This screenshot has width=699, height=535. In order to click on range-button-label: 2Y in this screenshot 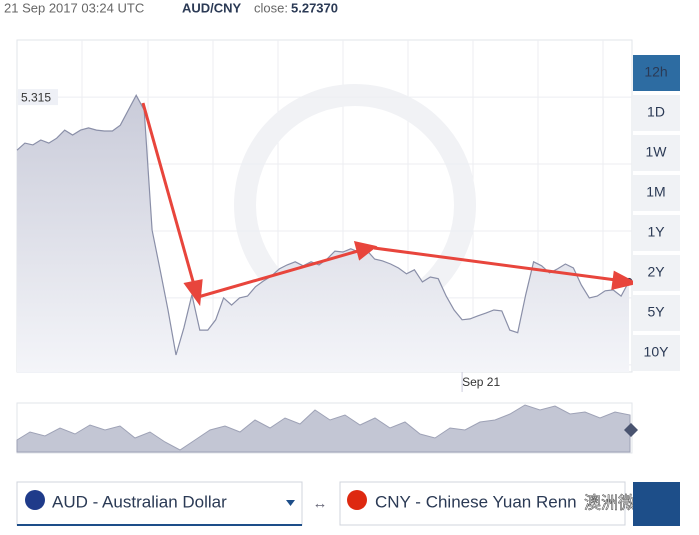, I will do `click(656, 272)`.